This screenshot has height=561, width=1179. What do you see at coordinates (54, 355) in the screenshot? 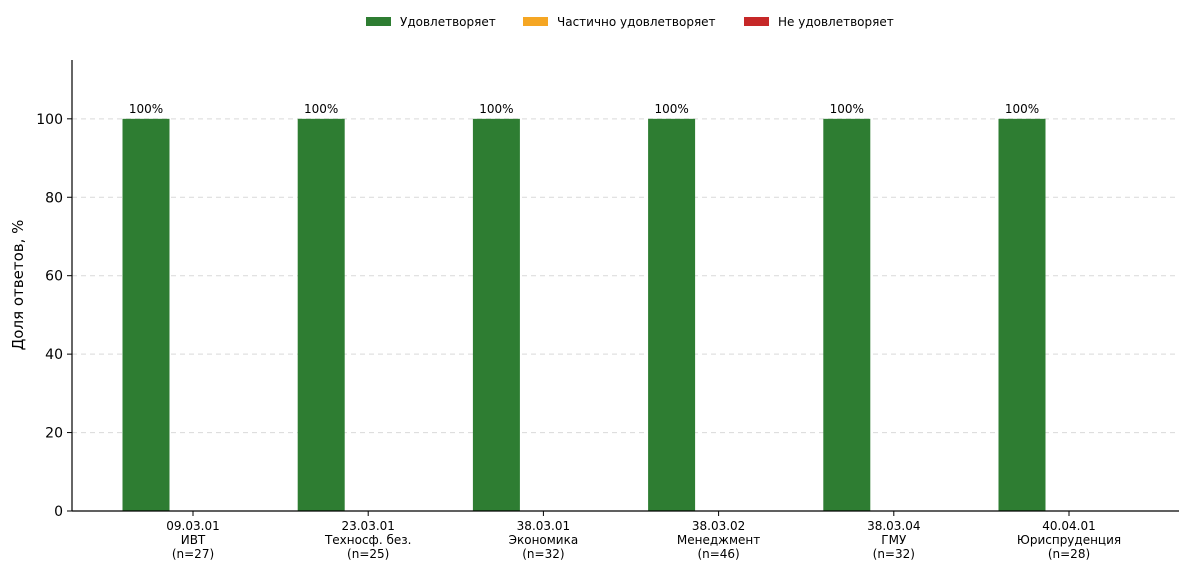
I see `y-tick-label: 40` at bounding box center [54, 355].